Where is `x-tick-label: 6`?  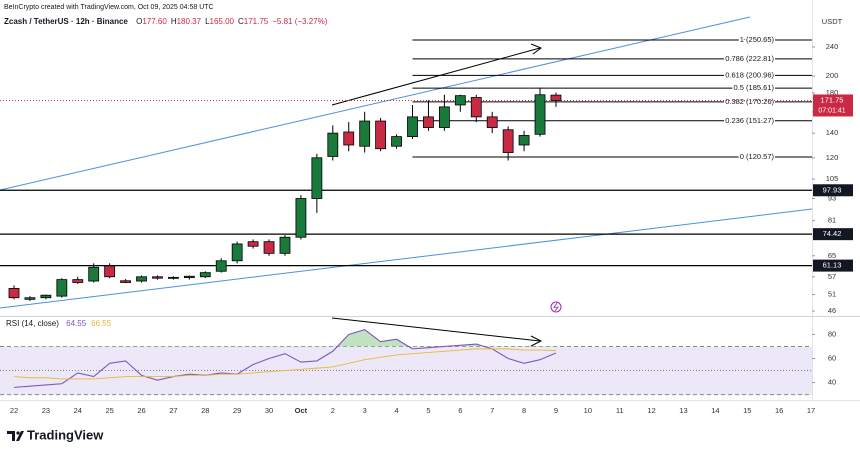
x-tick-label: 6 is located at coordinates (460, 410).